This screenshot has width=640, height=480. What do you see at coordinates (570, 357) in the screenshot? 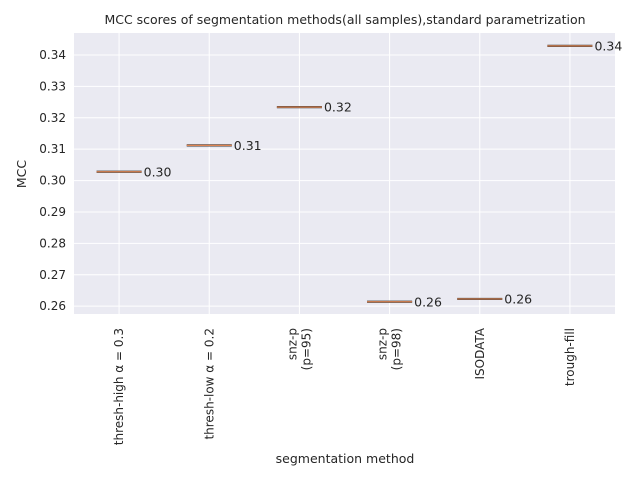
I see `x-tick-label: trough-fill` at bounding box center [570, 357].